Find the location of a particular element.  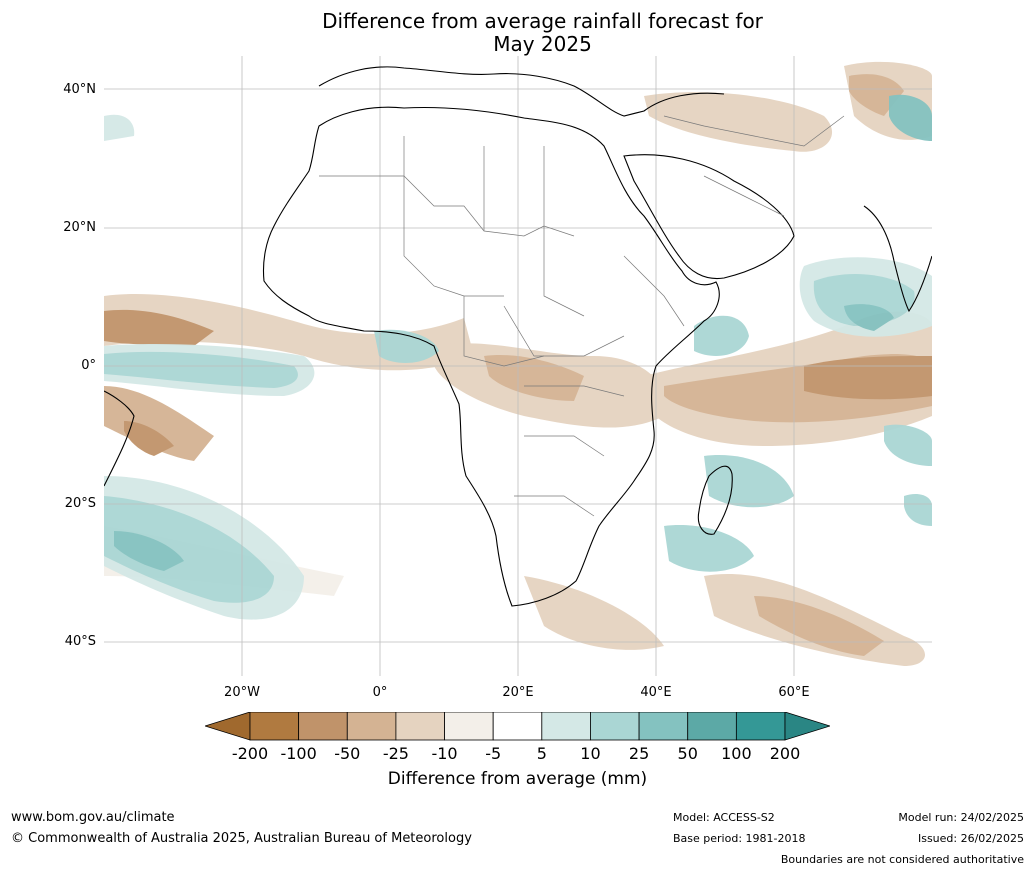

arabian-peninsula-coastline is located at coordinates (709, 217).